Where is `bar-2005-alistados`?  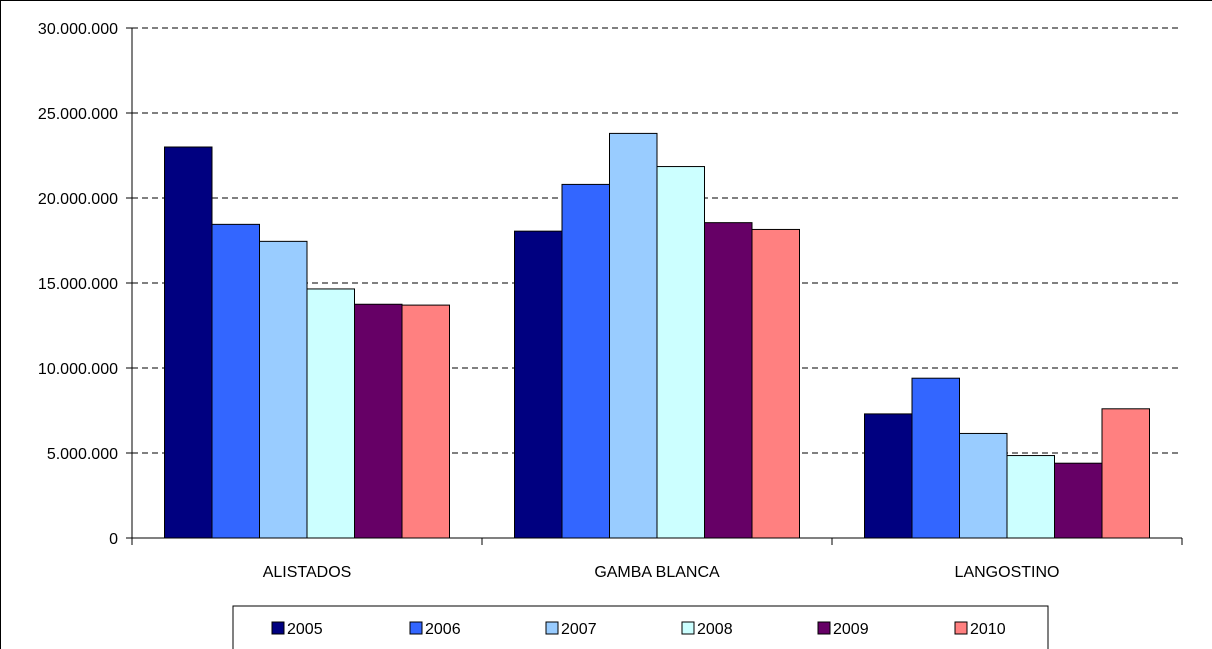
bar-2005-alistados is located at coordinates (188, 342).